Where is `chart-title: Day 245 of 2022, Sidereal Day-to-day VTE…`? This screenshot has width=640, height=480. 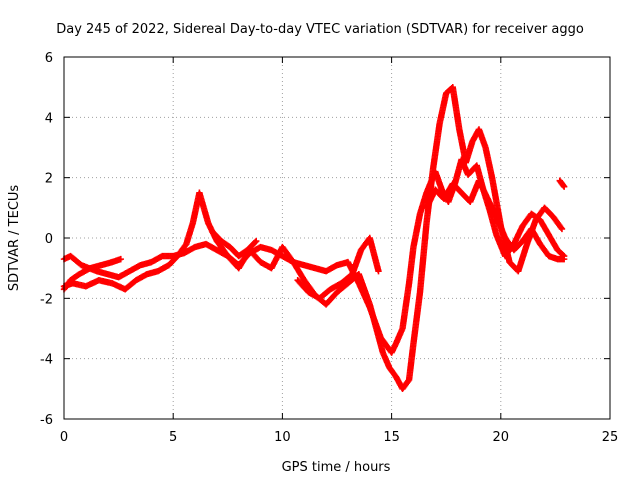
chart-title: Day 245 of 2022, Sidereal Day-to-day VTE… is located at coordinates (320, 29).